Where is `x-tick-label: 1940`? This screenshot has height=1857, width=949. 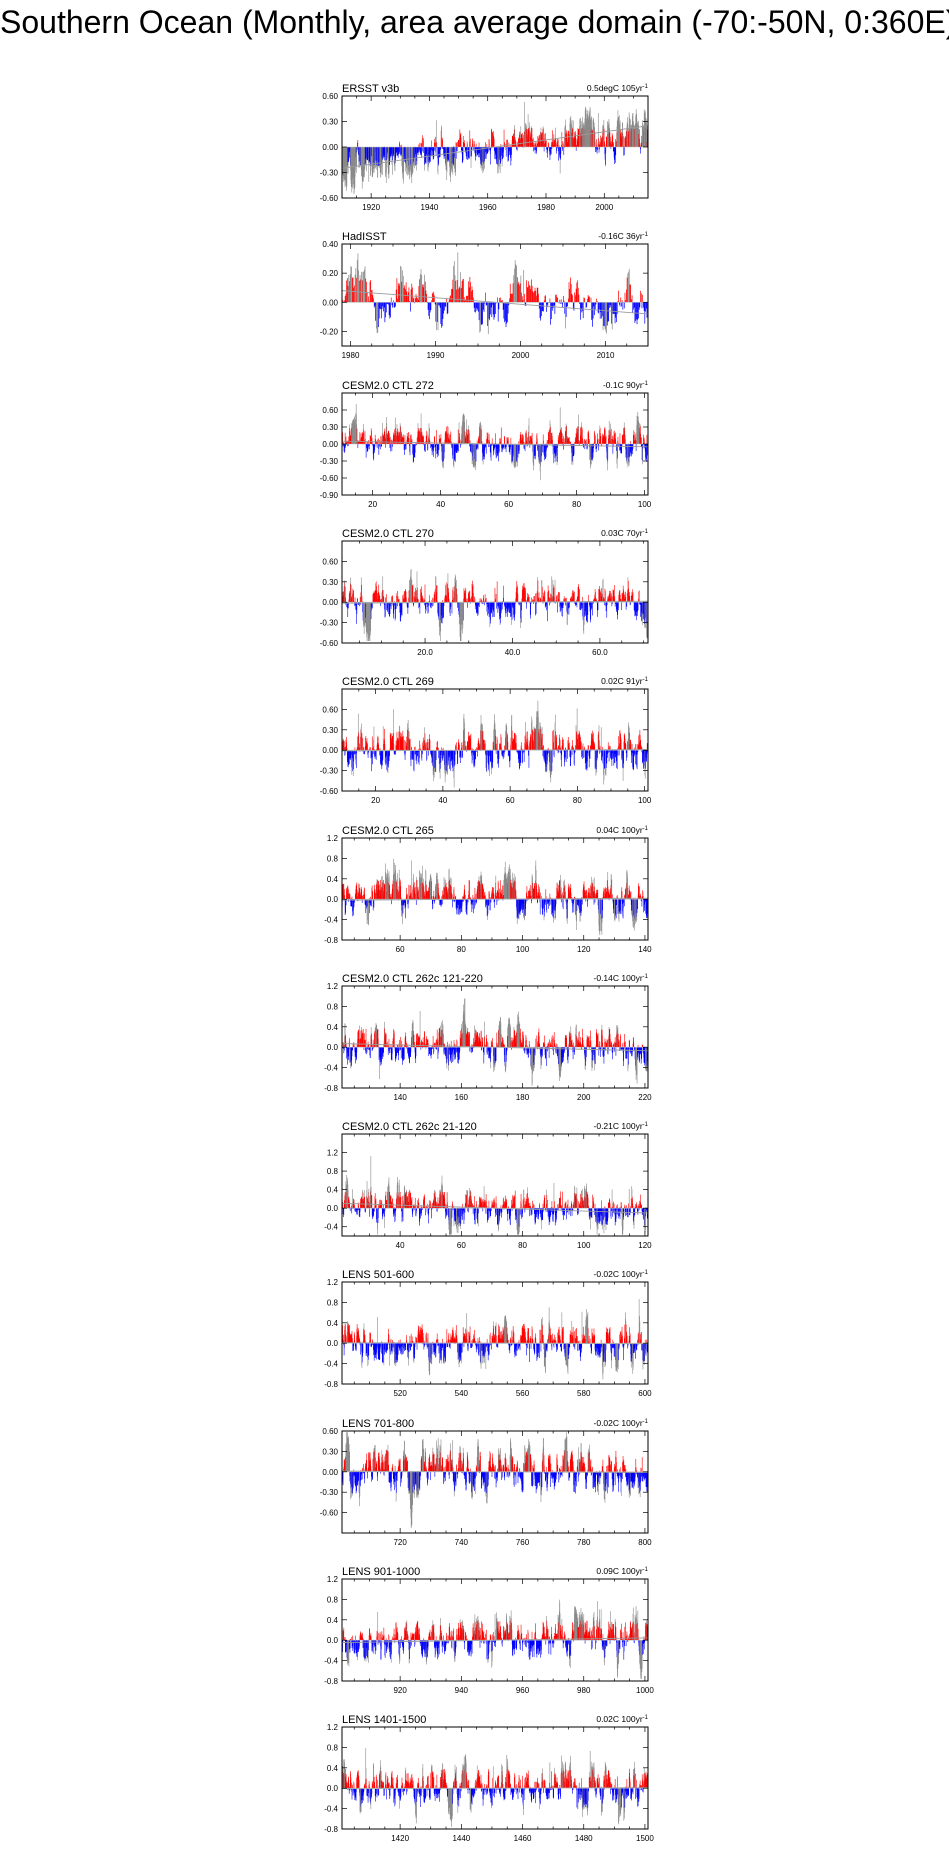 x-tick-label: 1940 is located at coordinates (430, 207).